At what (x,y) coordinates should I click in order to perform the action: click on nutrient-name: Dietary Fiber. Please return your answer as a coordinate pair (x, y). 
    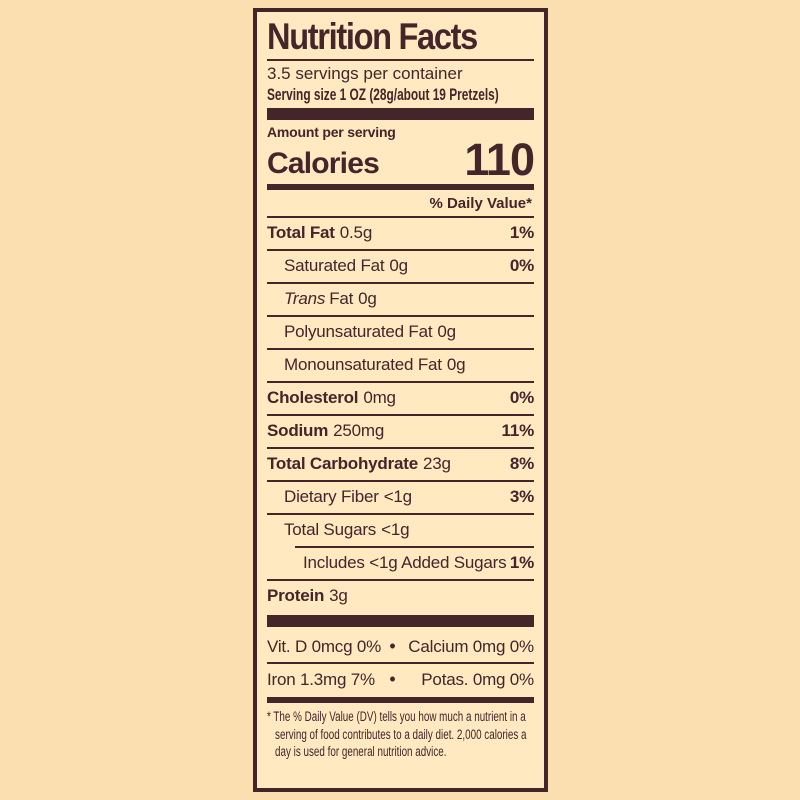
    Looking at the image, I should click on (331, 497).